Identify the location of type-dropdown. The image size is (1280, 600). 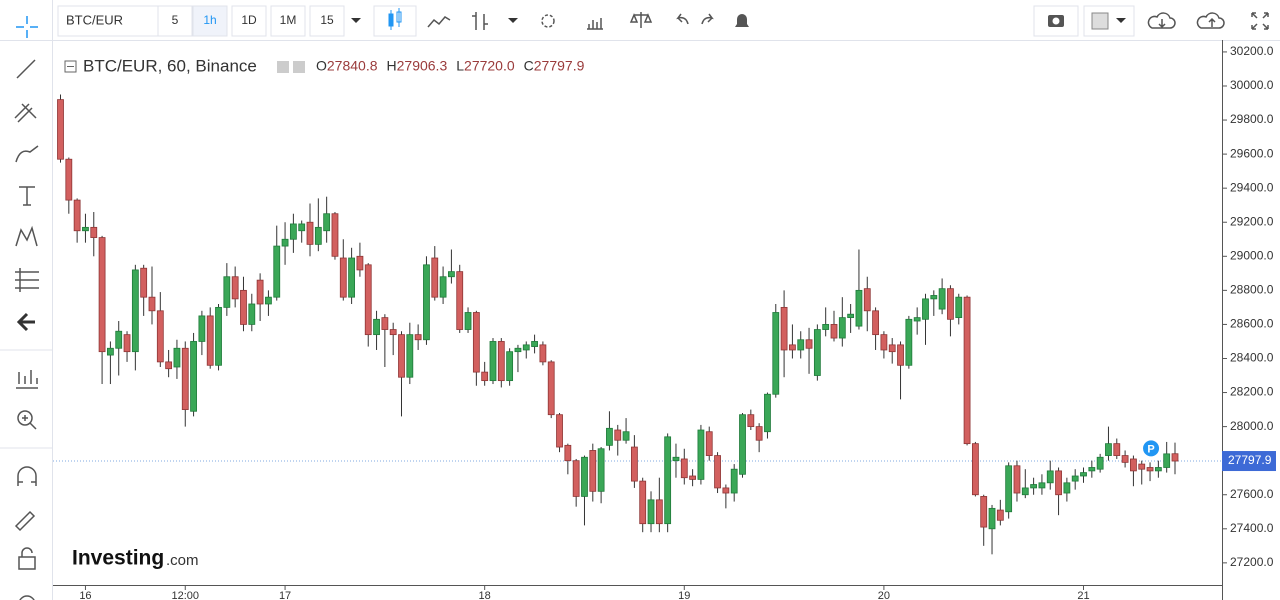
(513, 20).